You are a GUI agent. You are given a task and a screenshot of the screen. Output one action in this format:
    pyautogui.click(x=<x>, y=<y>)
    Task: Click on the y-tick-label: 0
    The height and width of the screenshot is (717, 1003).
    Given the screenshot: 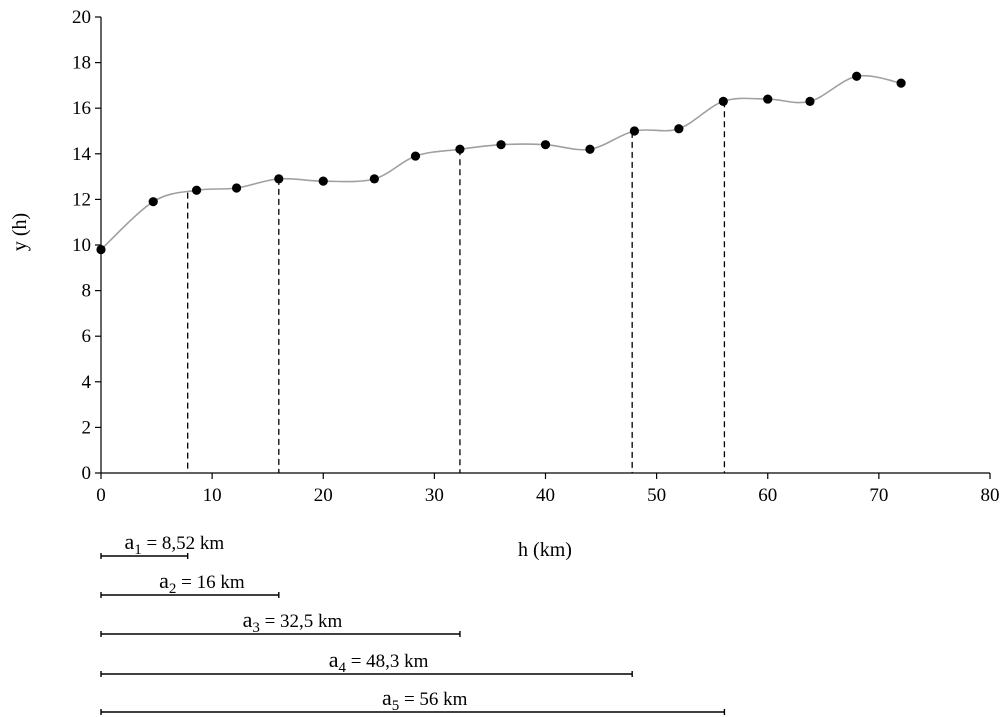 What is the action you would take?
    pyautogui.click(x=87, y=473)
    